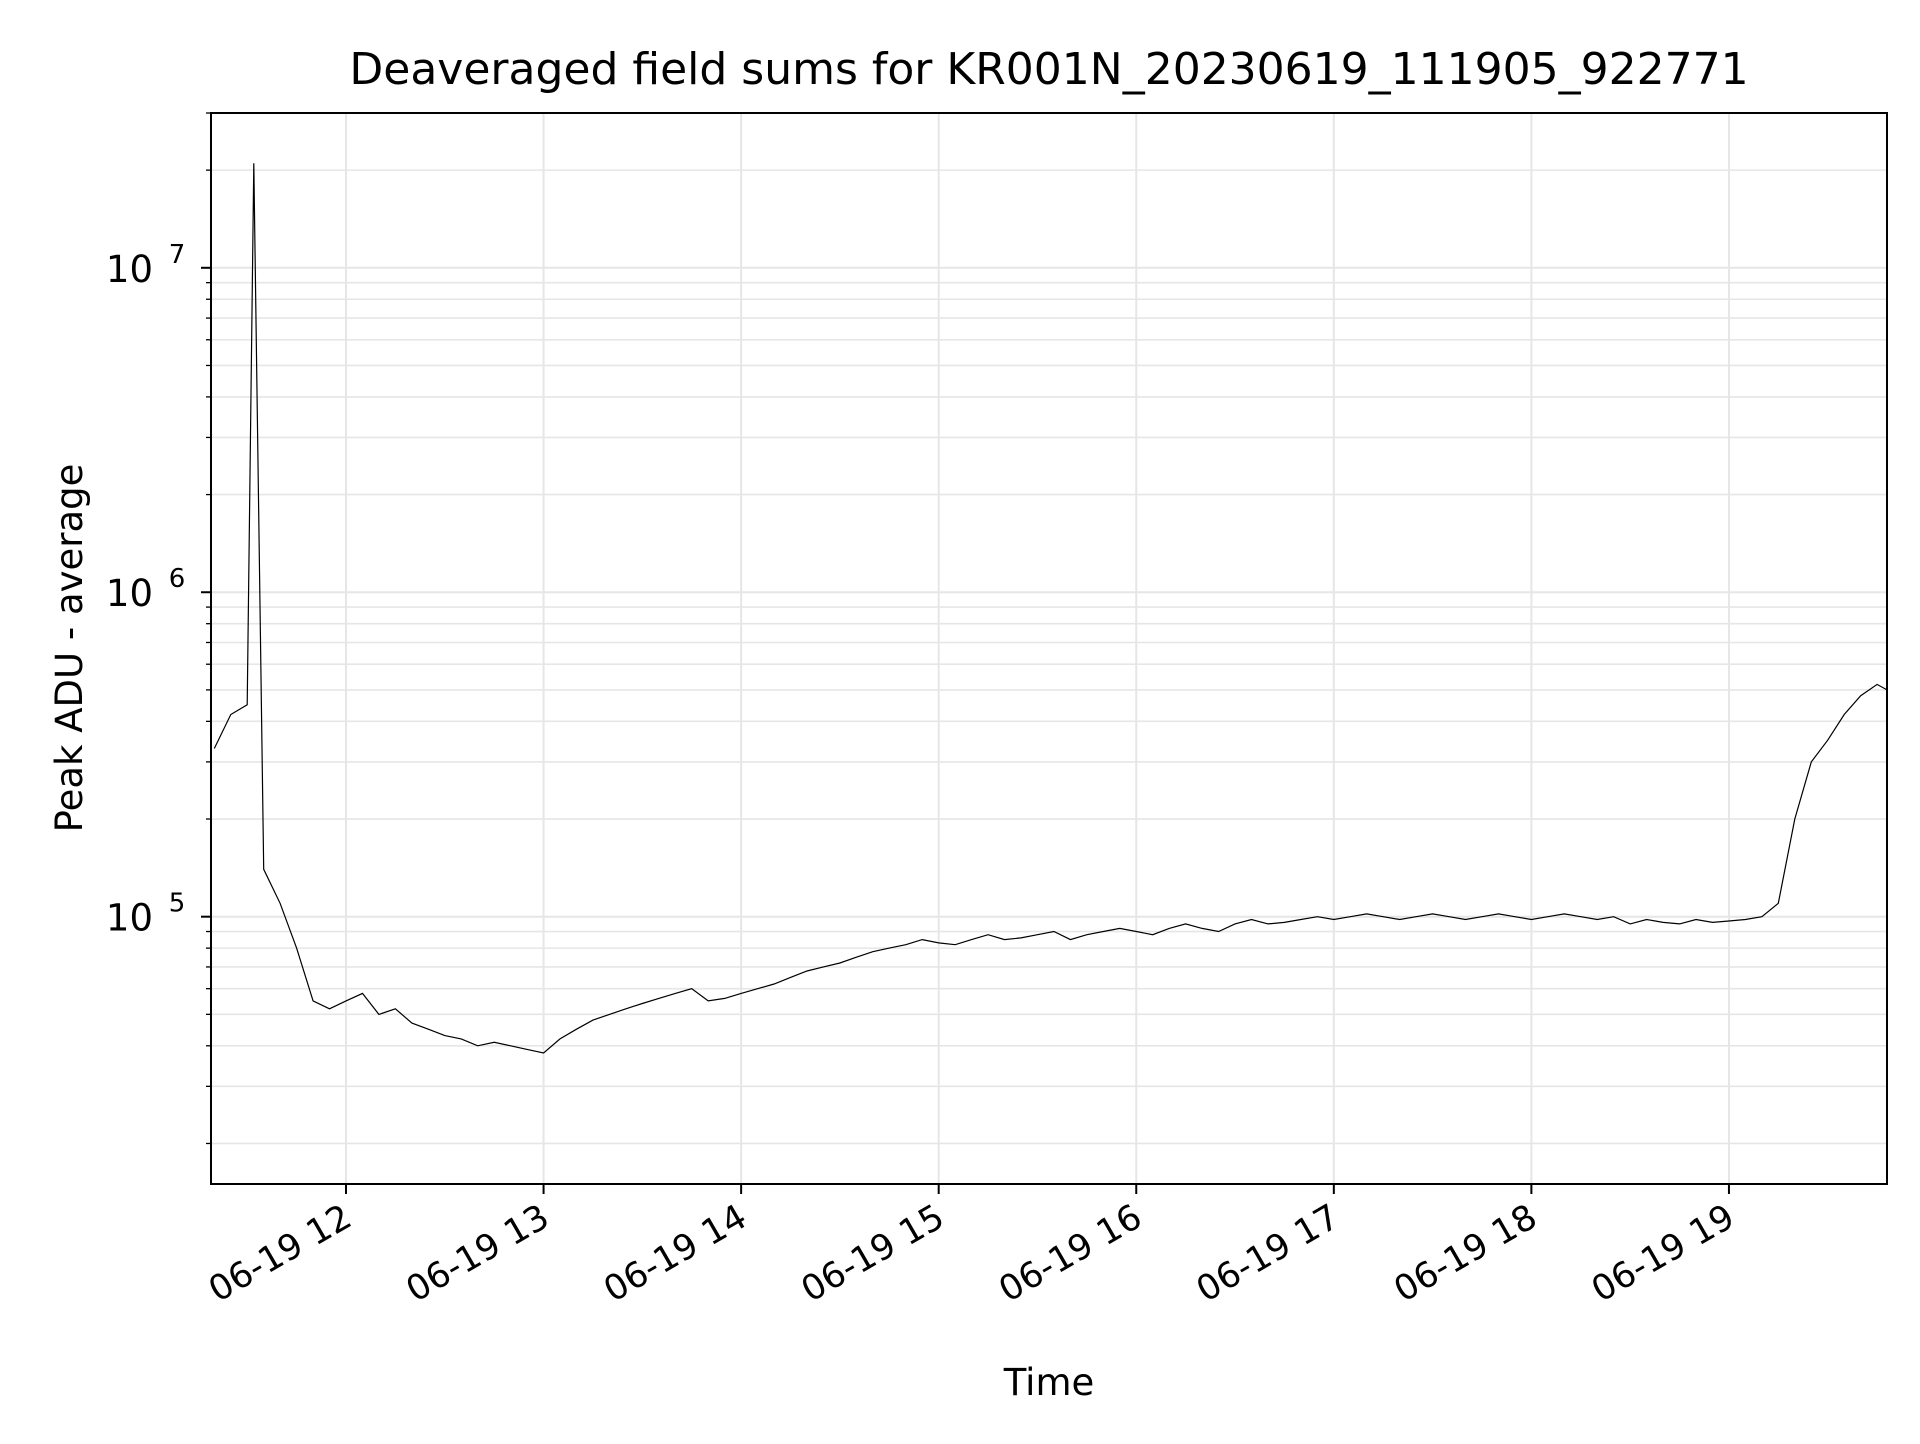  Describe the element at coordinates (177, 255) in the screenshot. I see `y-tick-label-exponent: 7` at that location.